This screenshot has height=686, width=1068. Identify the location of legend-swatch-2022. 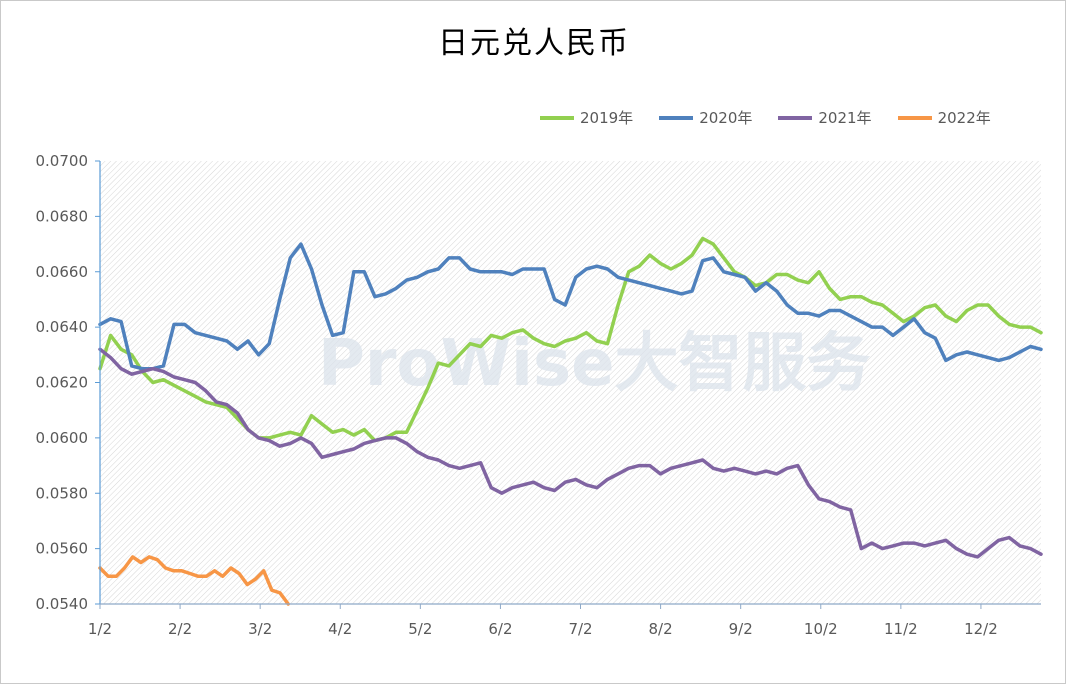
(914, 117).